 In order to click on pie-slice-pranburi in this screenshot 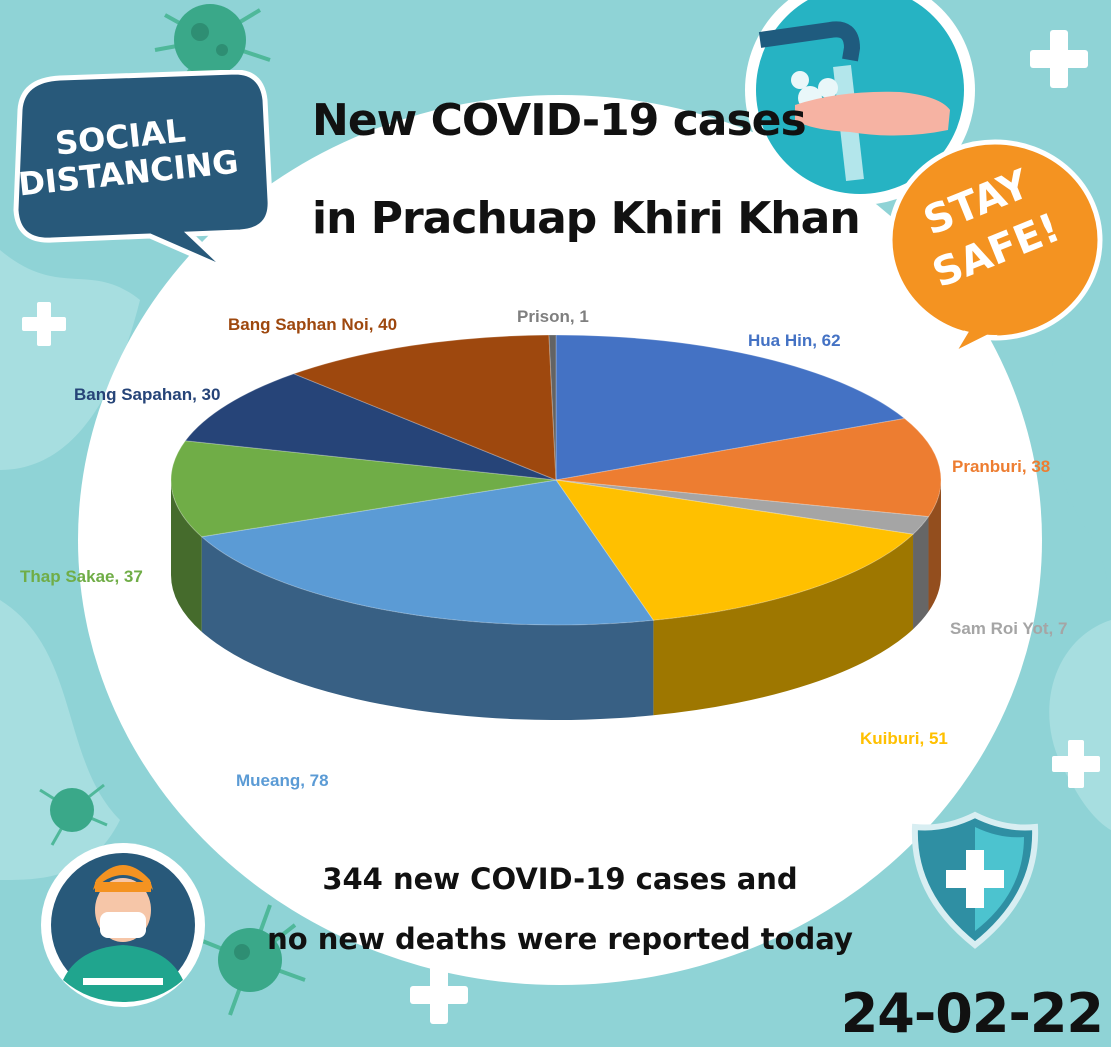, I will do `click(748, 467)`.